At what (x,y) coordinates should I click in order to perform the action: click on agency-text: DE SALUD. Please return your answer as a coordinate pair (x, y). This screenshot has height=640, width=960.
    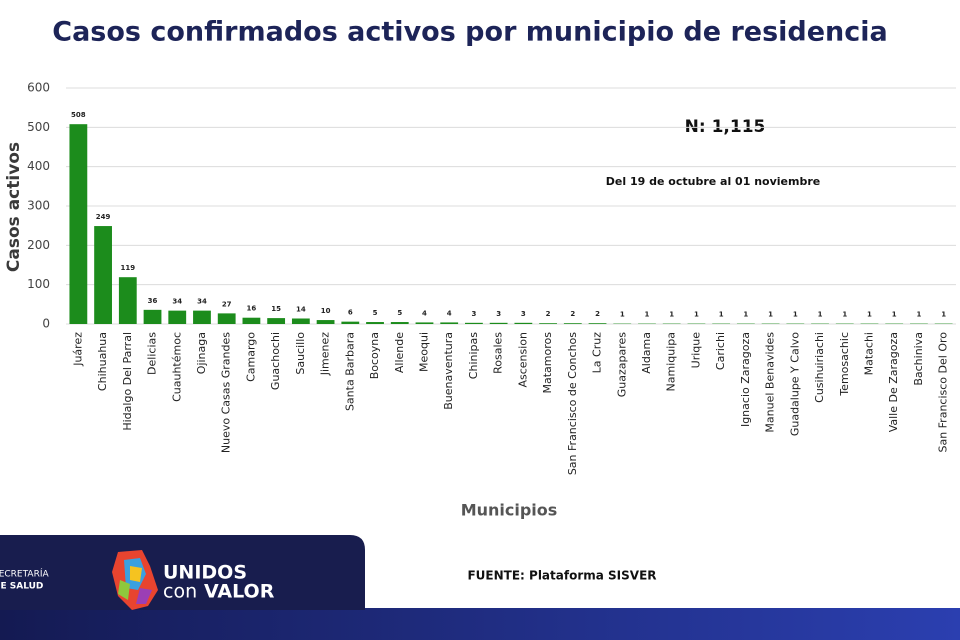
    Looking at the image, I should click on (21, 587).